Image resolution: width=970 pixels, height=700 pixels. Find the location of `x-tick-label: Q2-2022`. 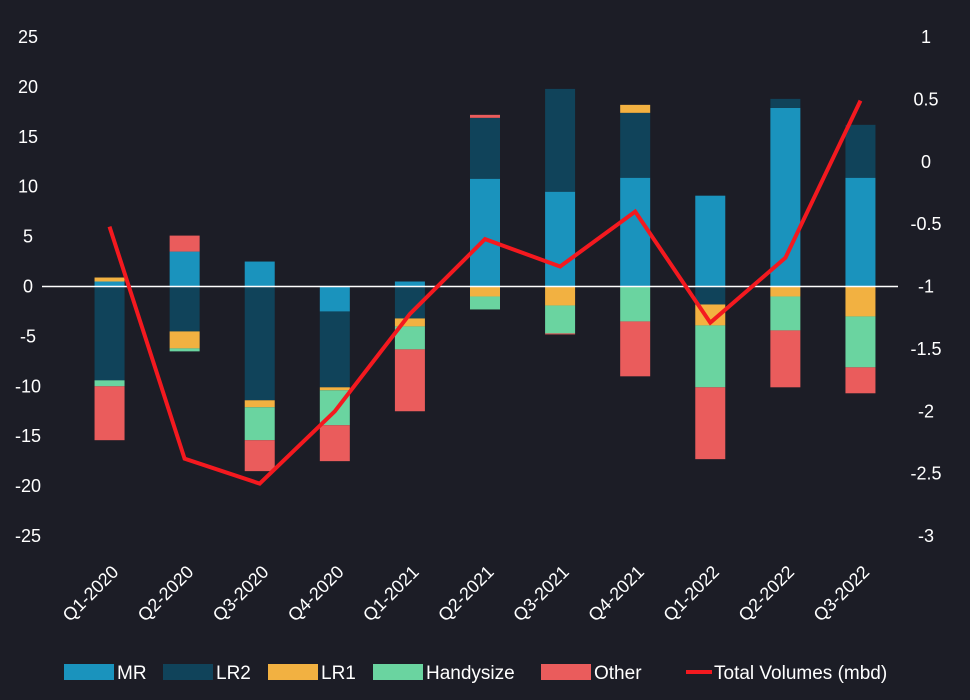

x-tick-label: Q2-2022 is located at coordinates (767, 594).